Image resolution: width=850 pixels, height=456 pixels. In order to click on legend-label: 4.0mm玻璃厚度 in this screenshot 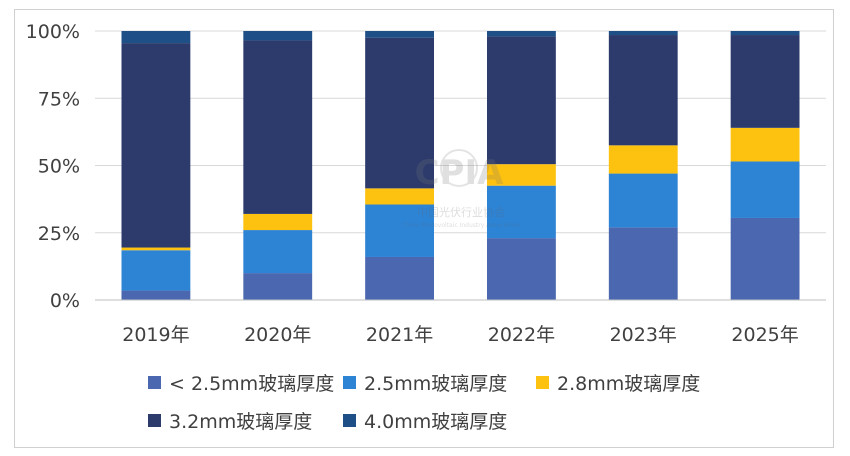, I will do `click(435, 422)`.